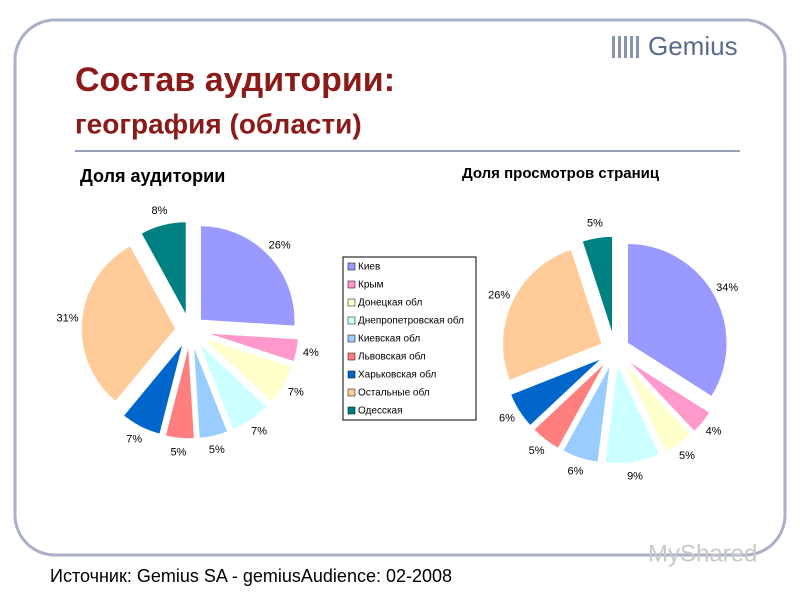  What do you see at coordinates (68, 318) in the screenshot?
I see `data-label: 31%` at bounding box center [68, 318].